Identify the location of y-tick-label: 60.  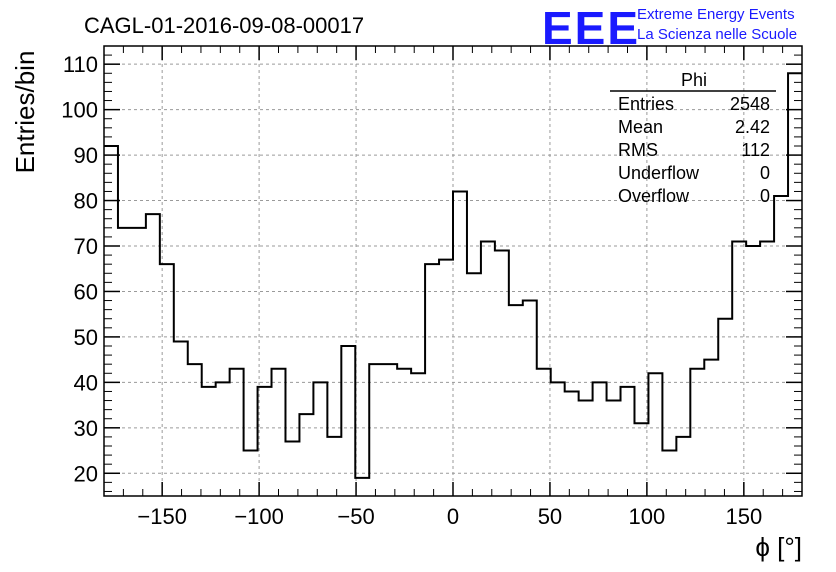
(86, 291).